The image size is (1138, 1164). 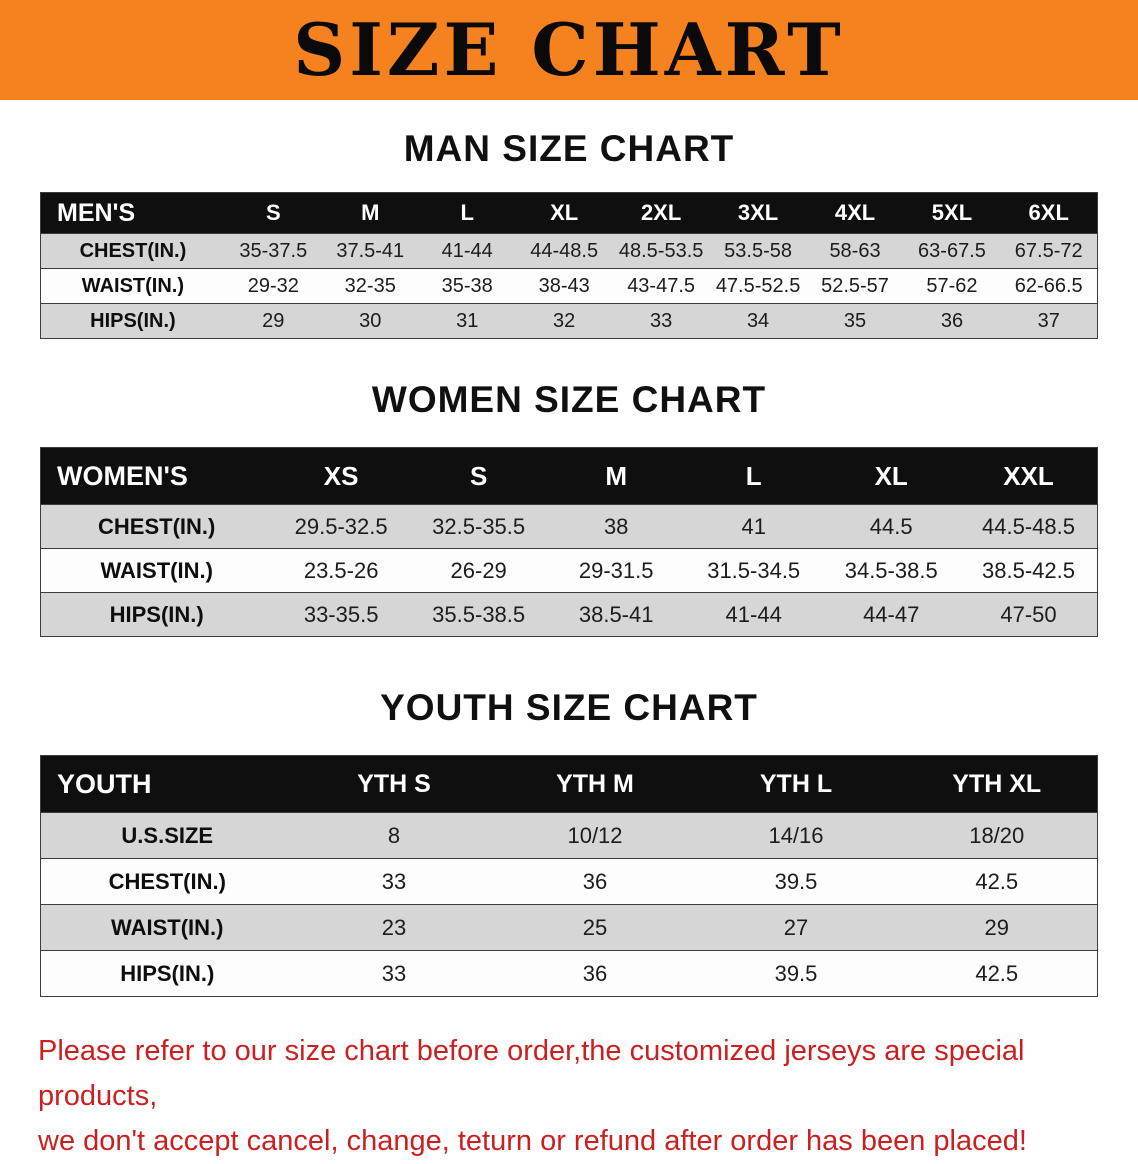 I want to click on table-cell: 47-50, so click(x=1028, y=614).